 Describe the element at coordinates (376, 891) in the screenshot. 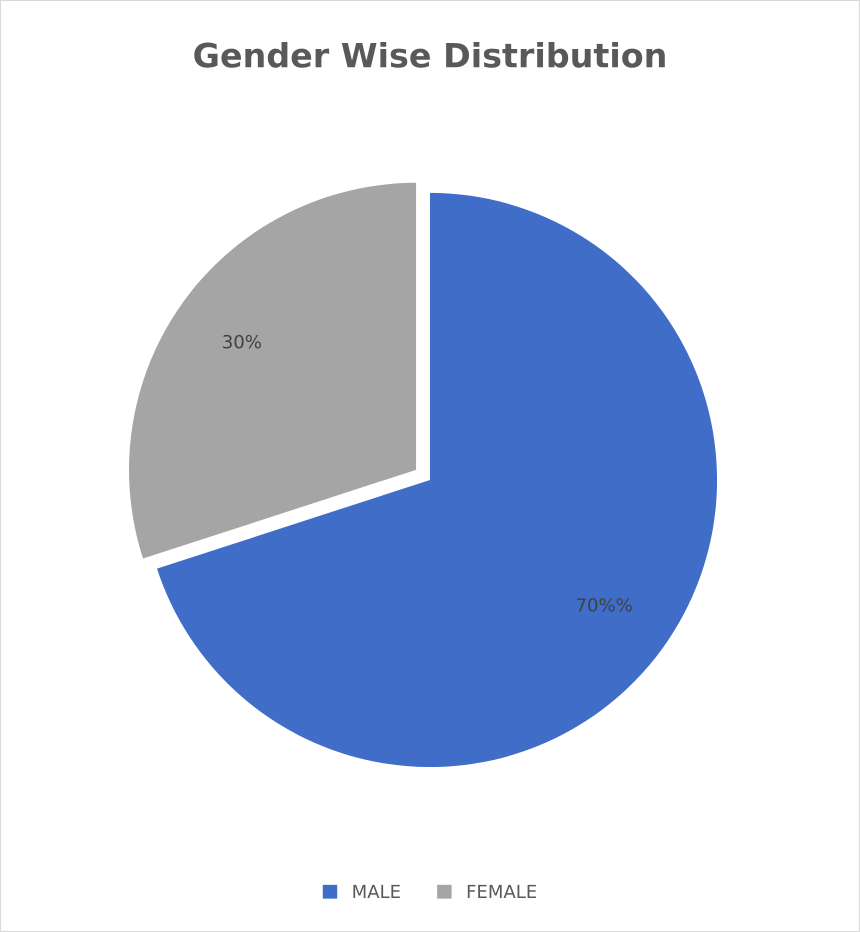

I see `legend-label: MALE` at that location.